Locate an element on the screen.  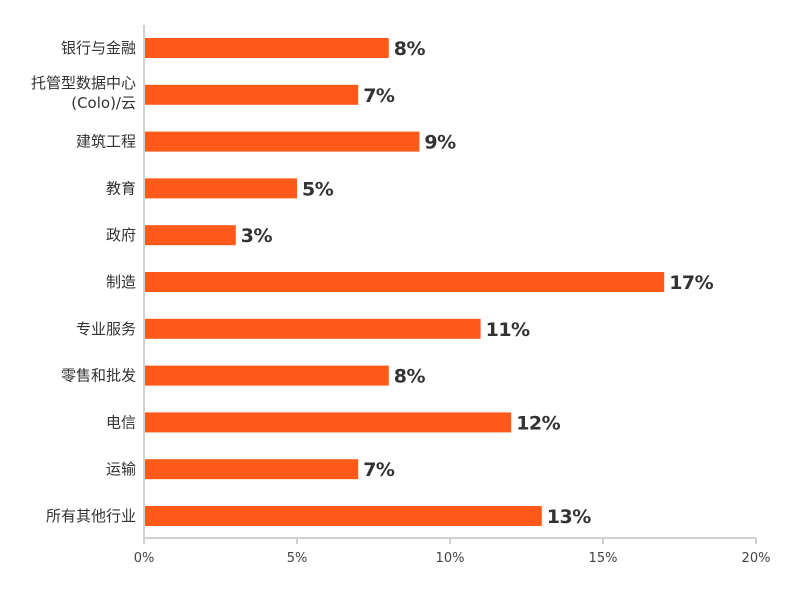
category-label: 所有其他行业 is located at coordinates (91, 516).